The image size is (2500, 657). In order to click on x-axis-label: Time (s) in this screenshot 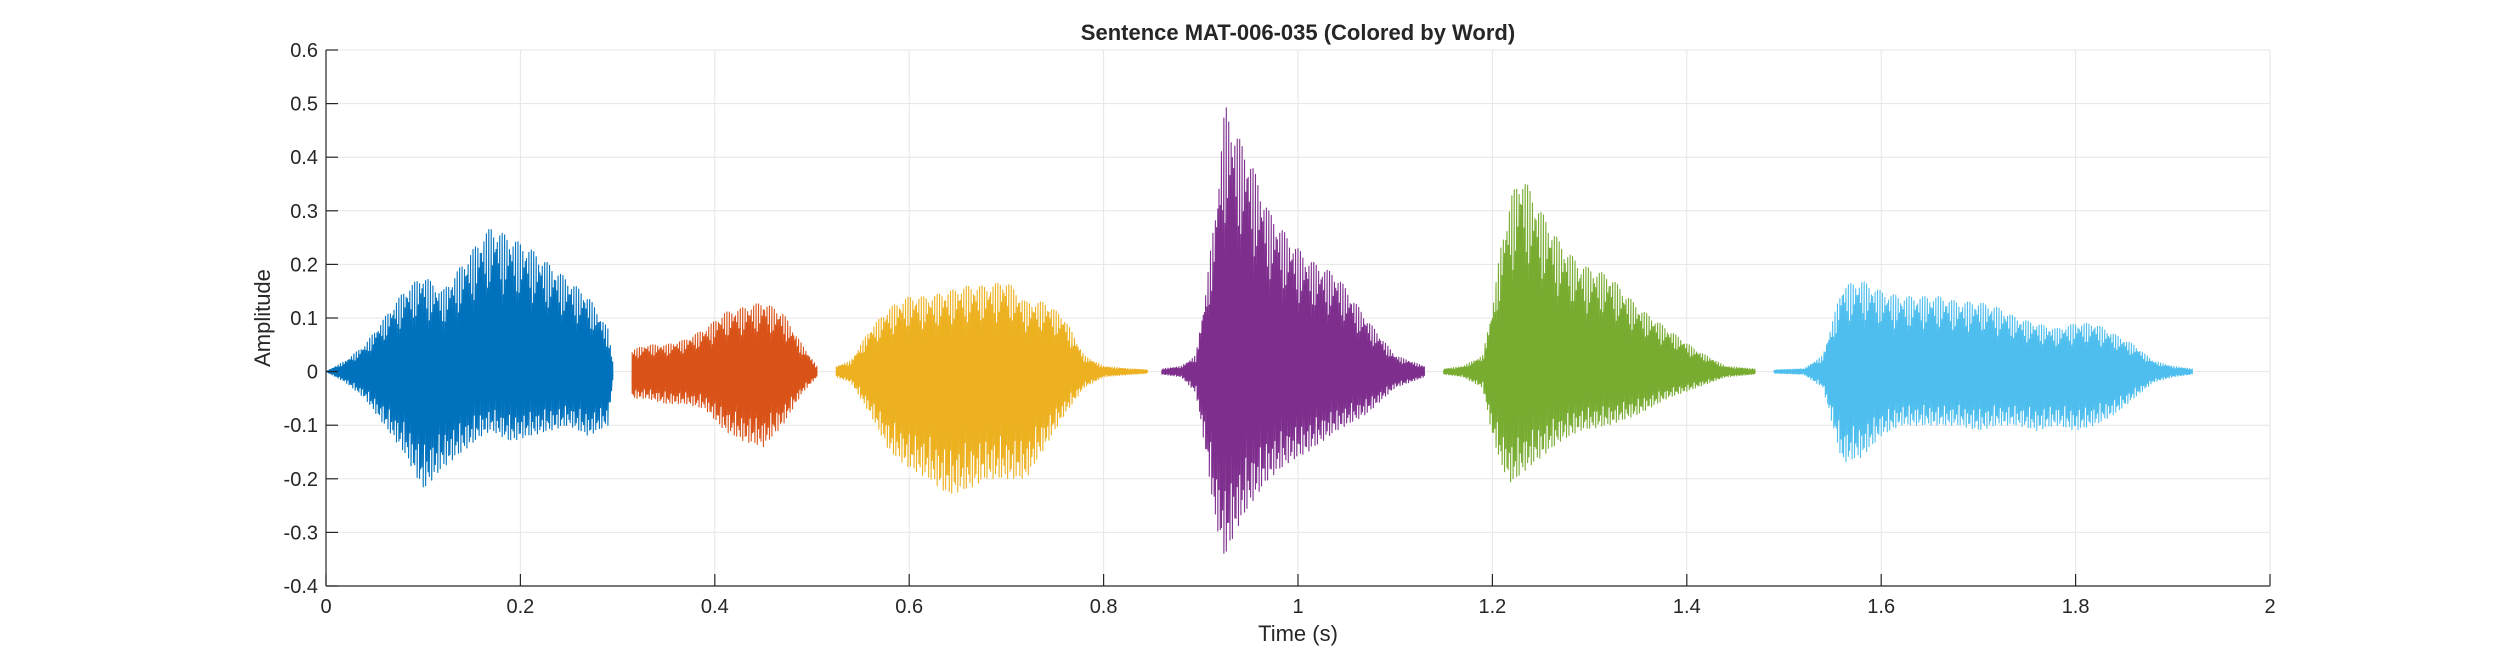, I will do `click(1298, 633)`.